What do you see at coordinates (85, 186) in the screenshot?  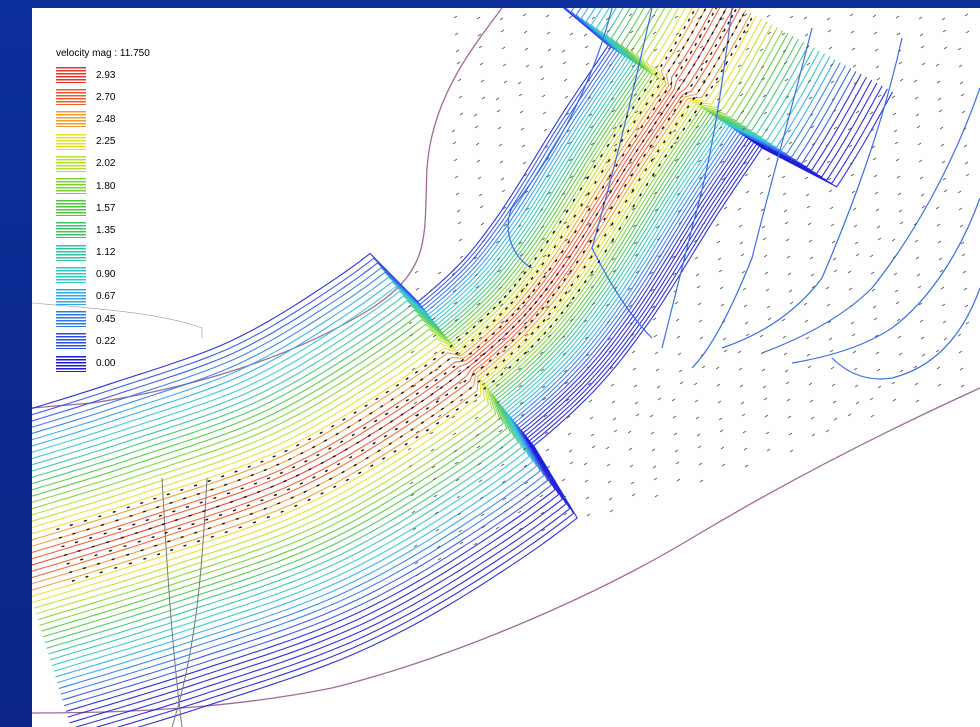 I see `legend-row: 1.80` at bounding box center [85, 186].